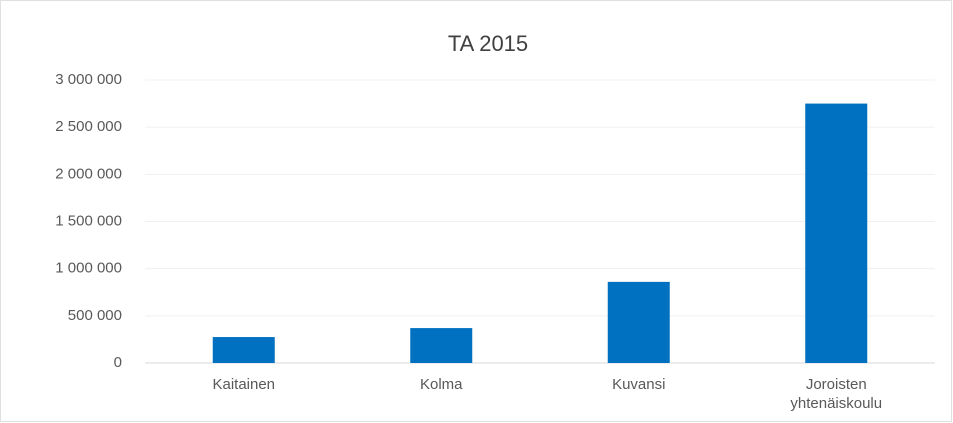  Describe the element at coordinates (243, 384) in the screenshot. I see `x-tick-label: Kaitainen` at that location.